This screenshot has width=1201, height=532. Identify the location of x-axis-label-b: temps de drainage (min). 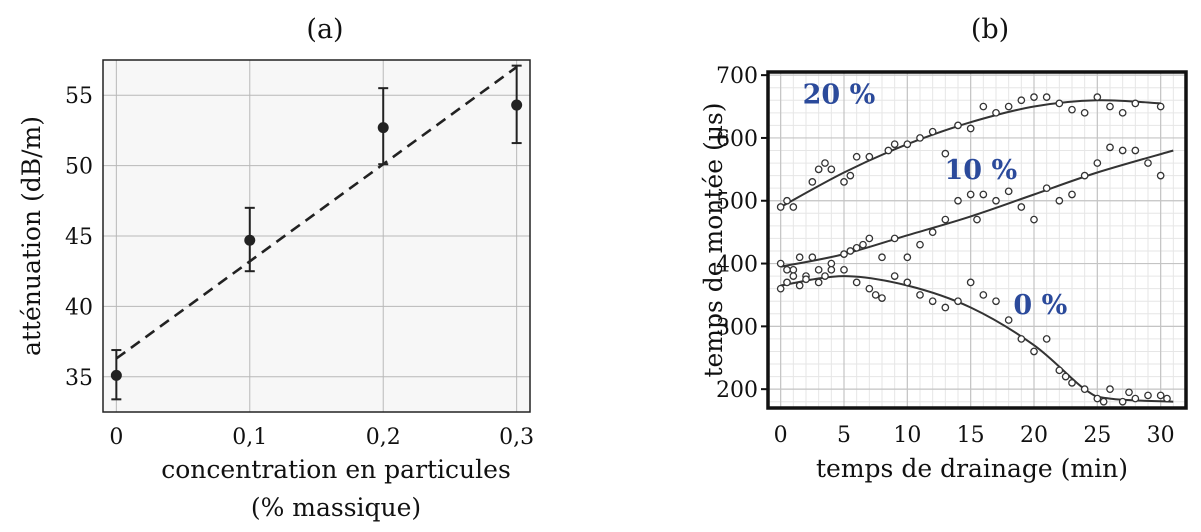
(972, 468).